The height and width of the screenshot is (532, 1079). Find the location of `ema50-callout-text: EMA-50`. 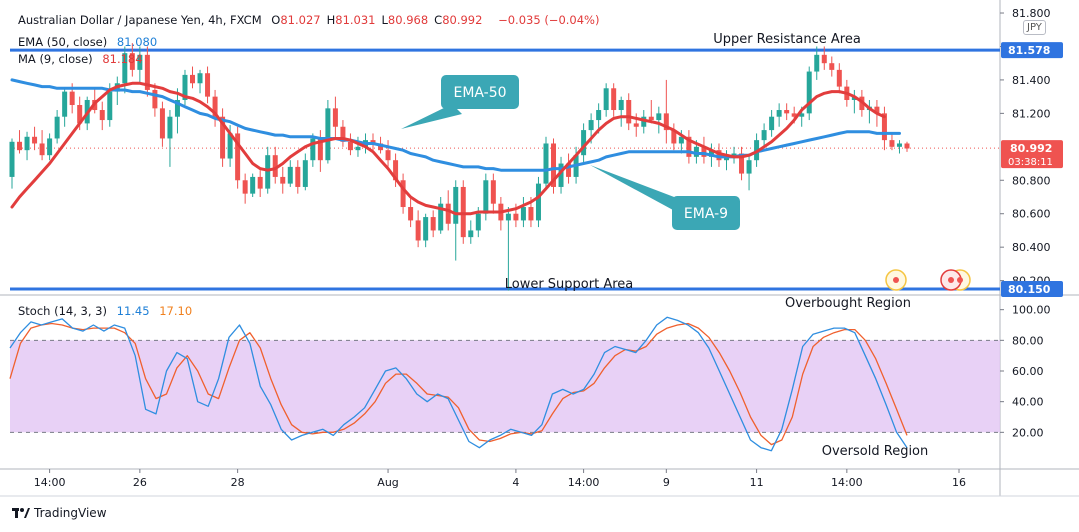

ema50-callout-text: EMA-50 is located at coordinates (479, 93).